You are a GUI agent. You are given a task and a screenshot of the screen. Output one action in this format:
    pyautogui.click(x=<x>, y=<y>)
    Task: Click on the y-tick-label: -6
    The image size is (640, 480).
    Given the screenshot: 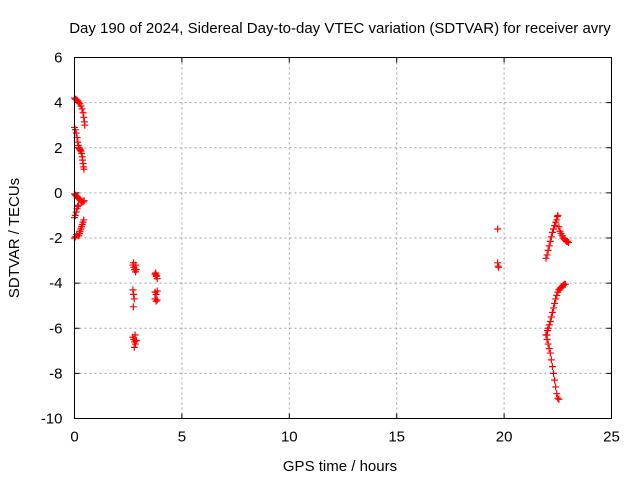 What is the action you would take?
    pyautogui.click(x=55, y=328)
    